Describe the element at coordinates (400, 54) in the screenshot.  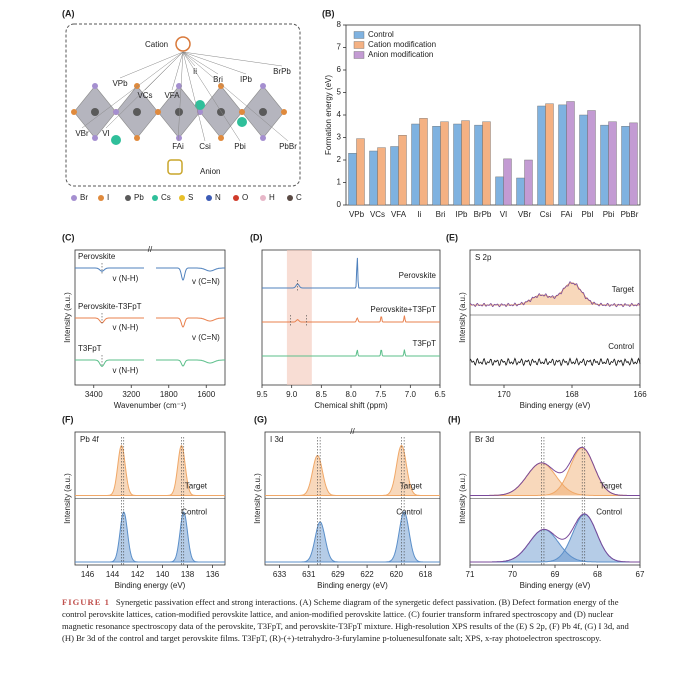
I see `legend-label: Anion modification` at that location.